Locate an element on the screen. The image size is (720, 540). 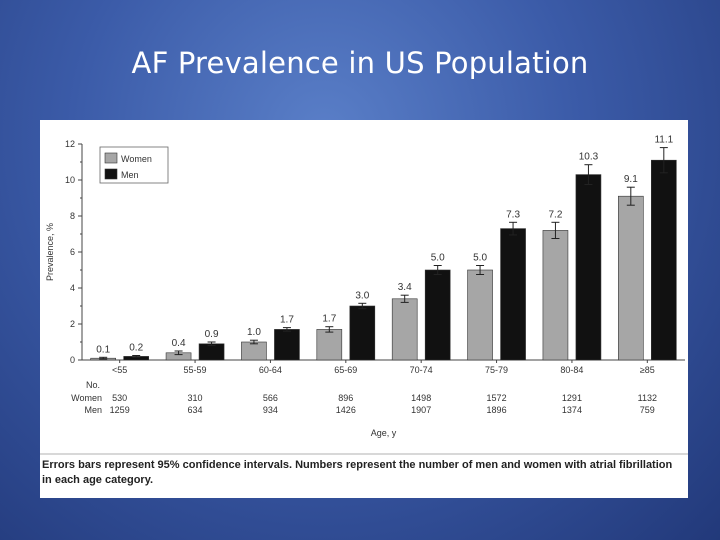
x-tick-label: 60-64 is located at coordinates (270, 370).